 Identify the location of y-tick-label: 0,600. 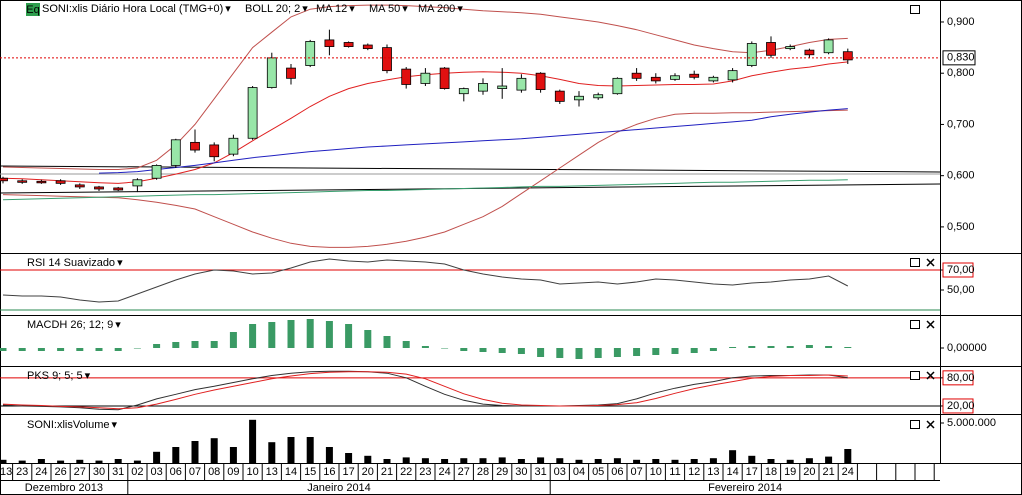
(961, 176).